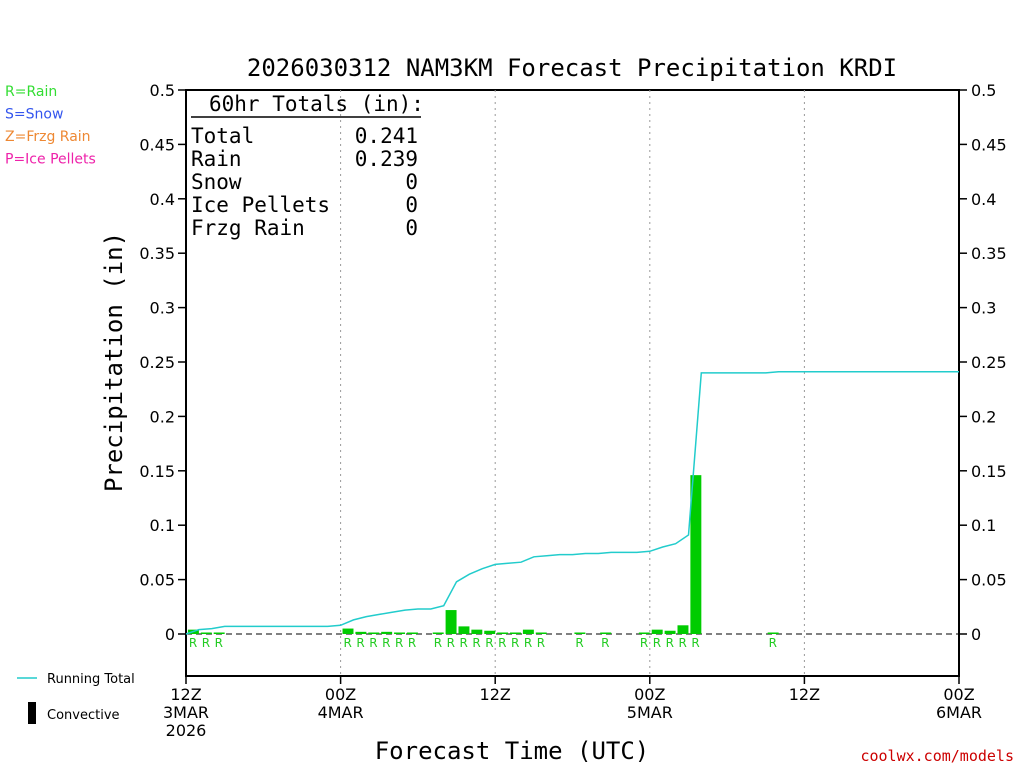 The height and width of the screenshot is (768, 1024). I want to click on totals-row-label: Ice Pellets, so click(260, 205).